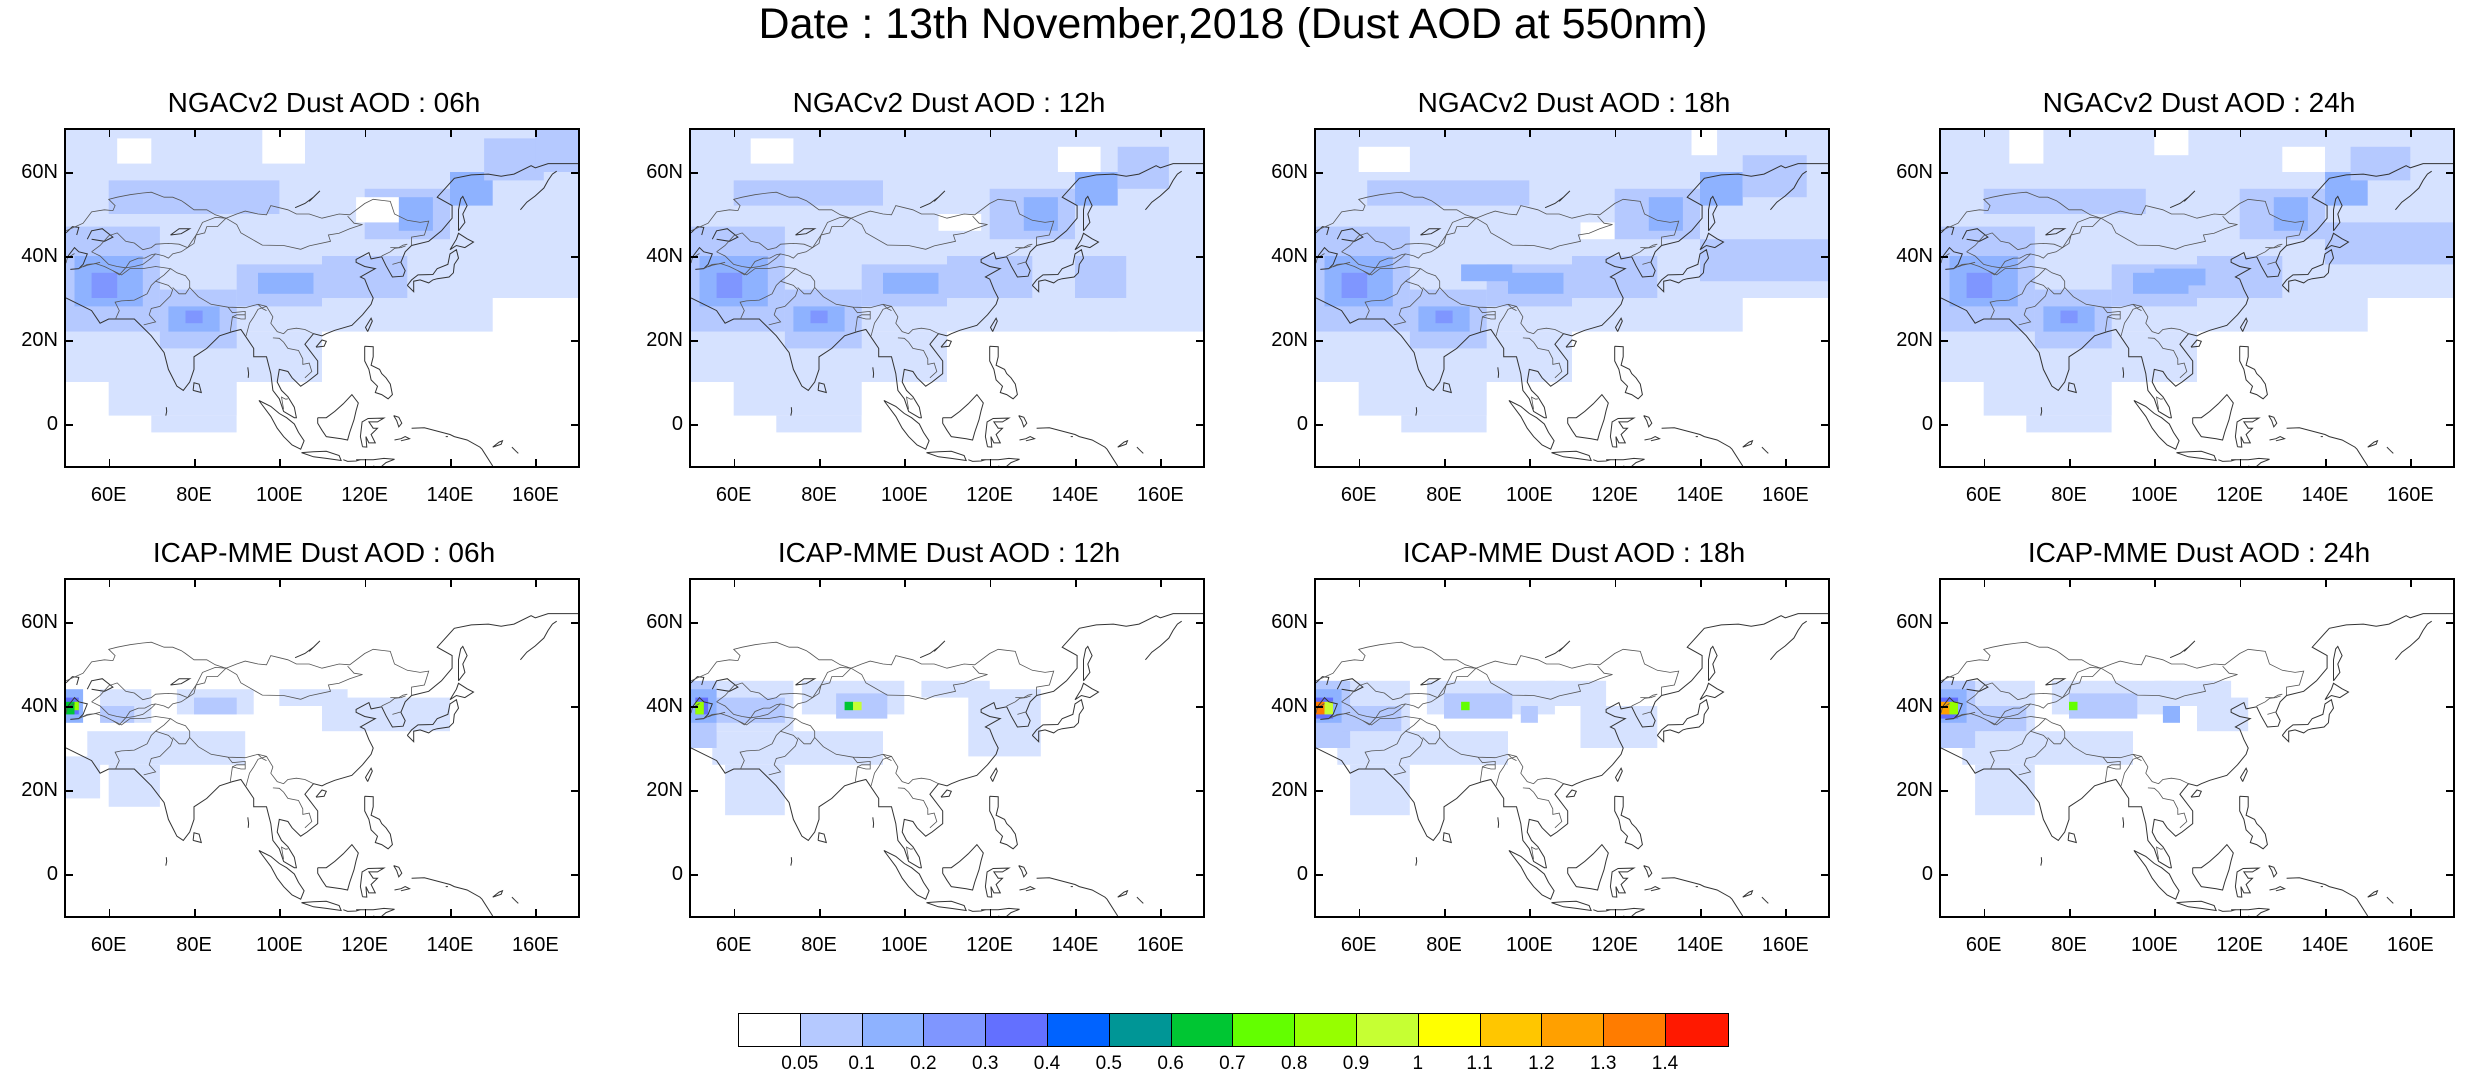 This screenshot has width=2466, height=1075. I want to click on y-tick-label: 60N, so click(39, 172).